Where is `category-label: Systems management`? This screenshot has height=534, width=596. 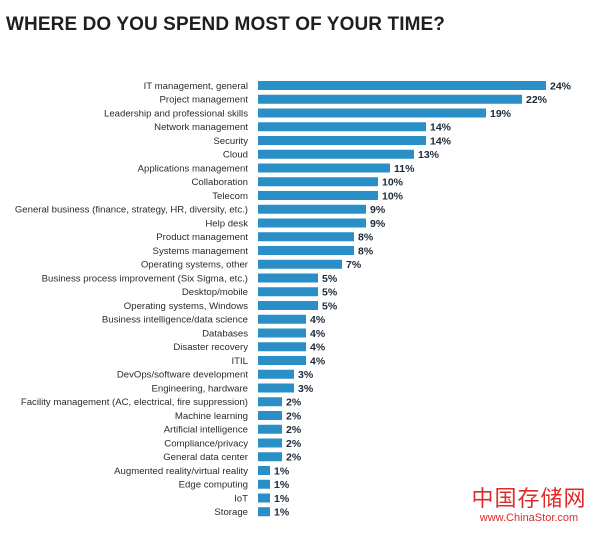
category-label: Systems management is located at coordinates (201, 251).